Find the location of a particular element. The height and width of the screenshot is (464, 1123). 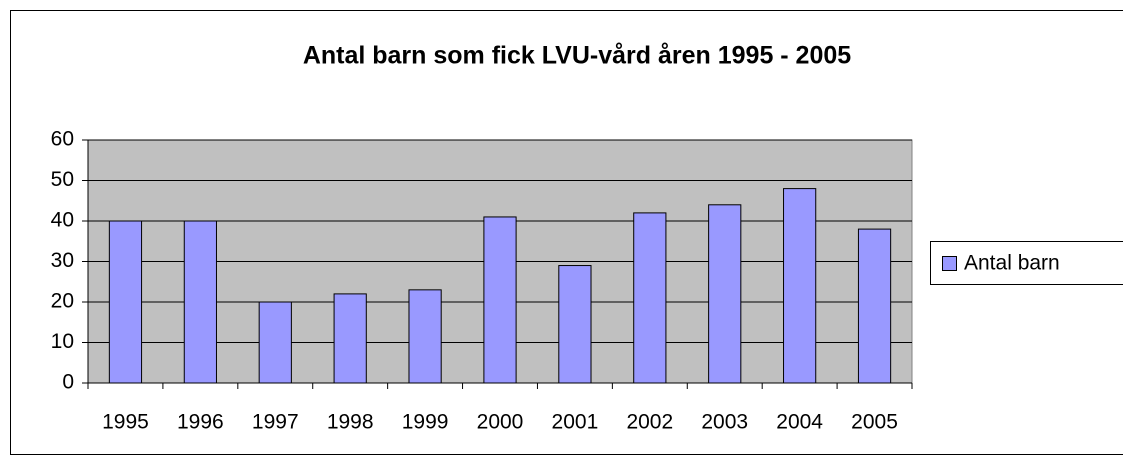

x-tick-label: 1998 is located at coordinates (350, 422).